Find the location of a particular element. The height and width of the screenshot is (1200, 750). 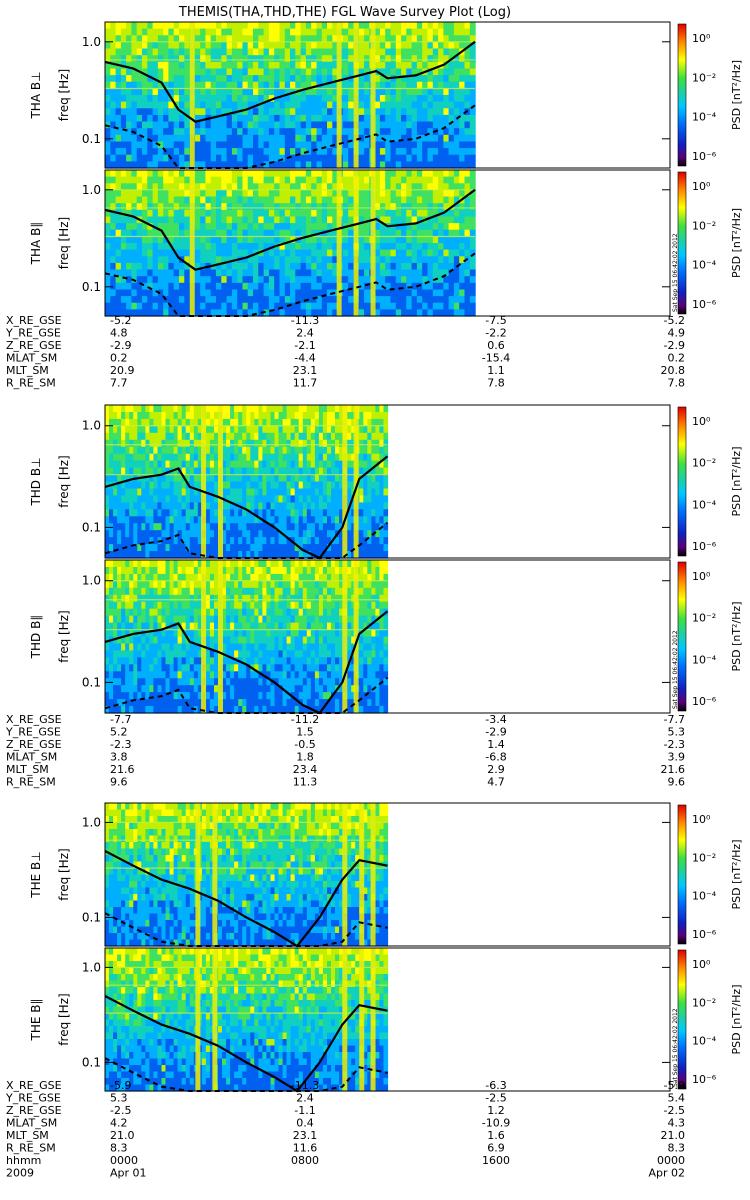

fce-fraction-trace is located at coordinates (290, 284).